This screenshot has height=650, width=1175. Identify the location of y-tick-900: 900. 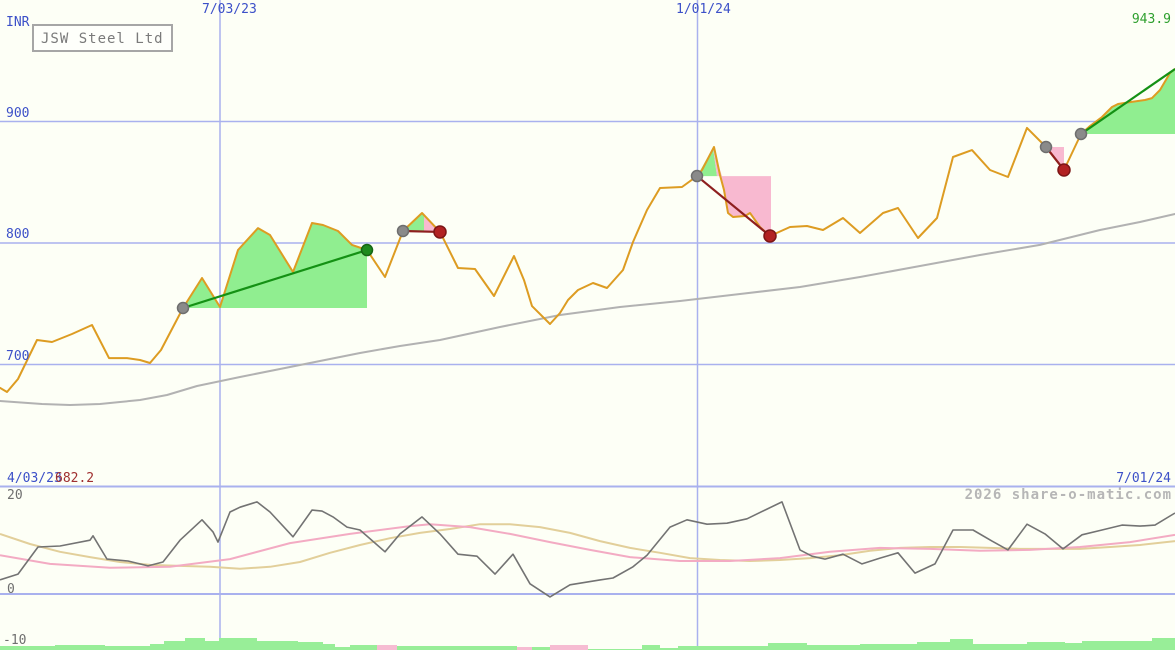
(18, 113).